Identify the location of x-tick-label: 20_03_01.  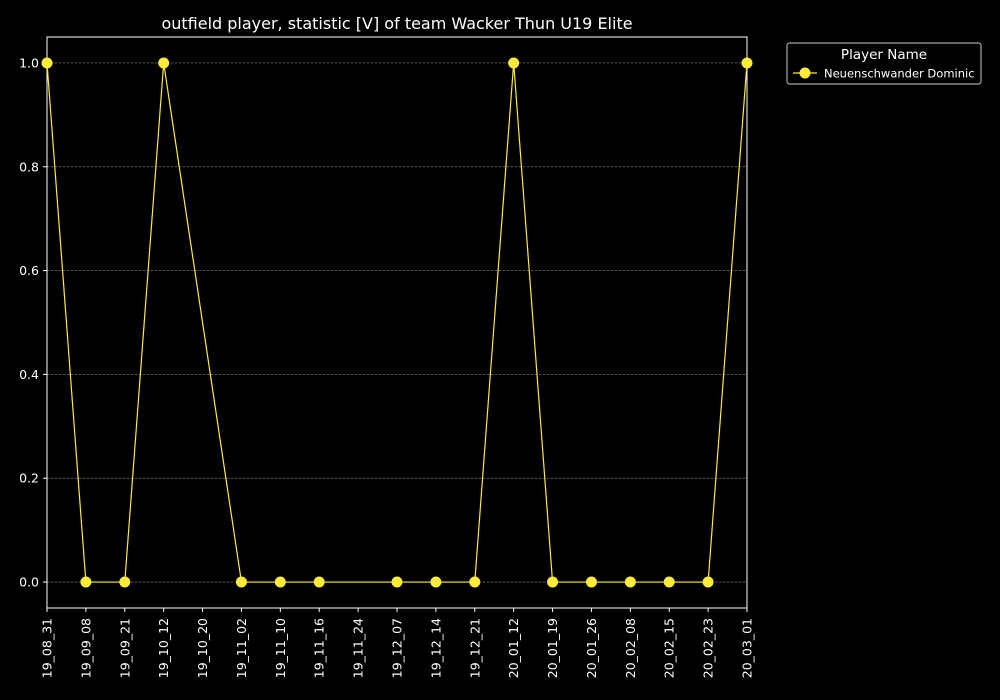
(747, 648).